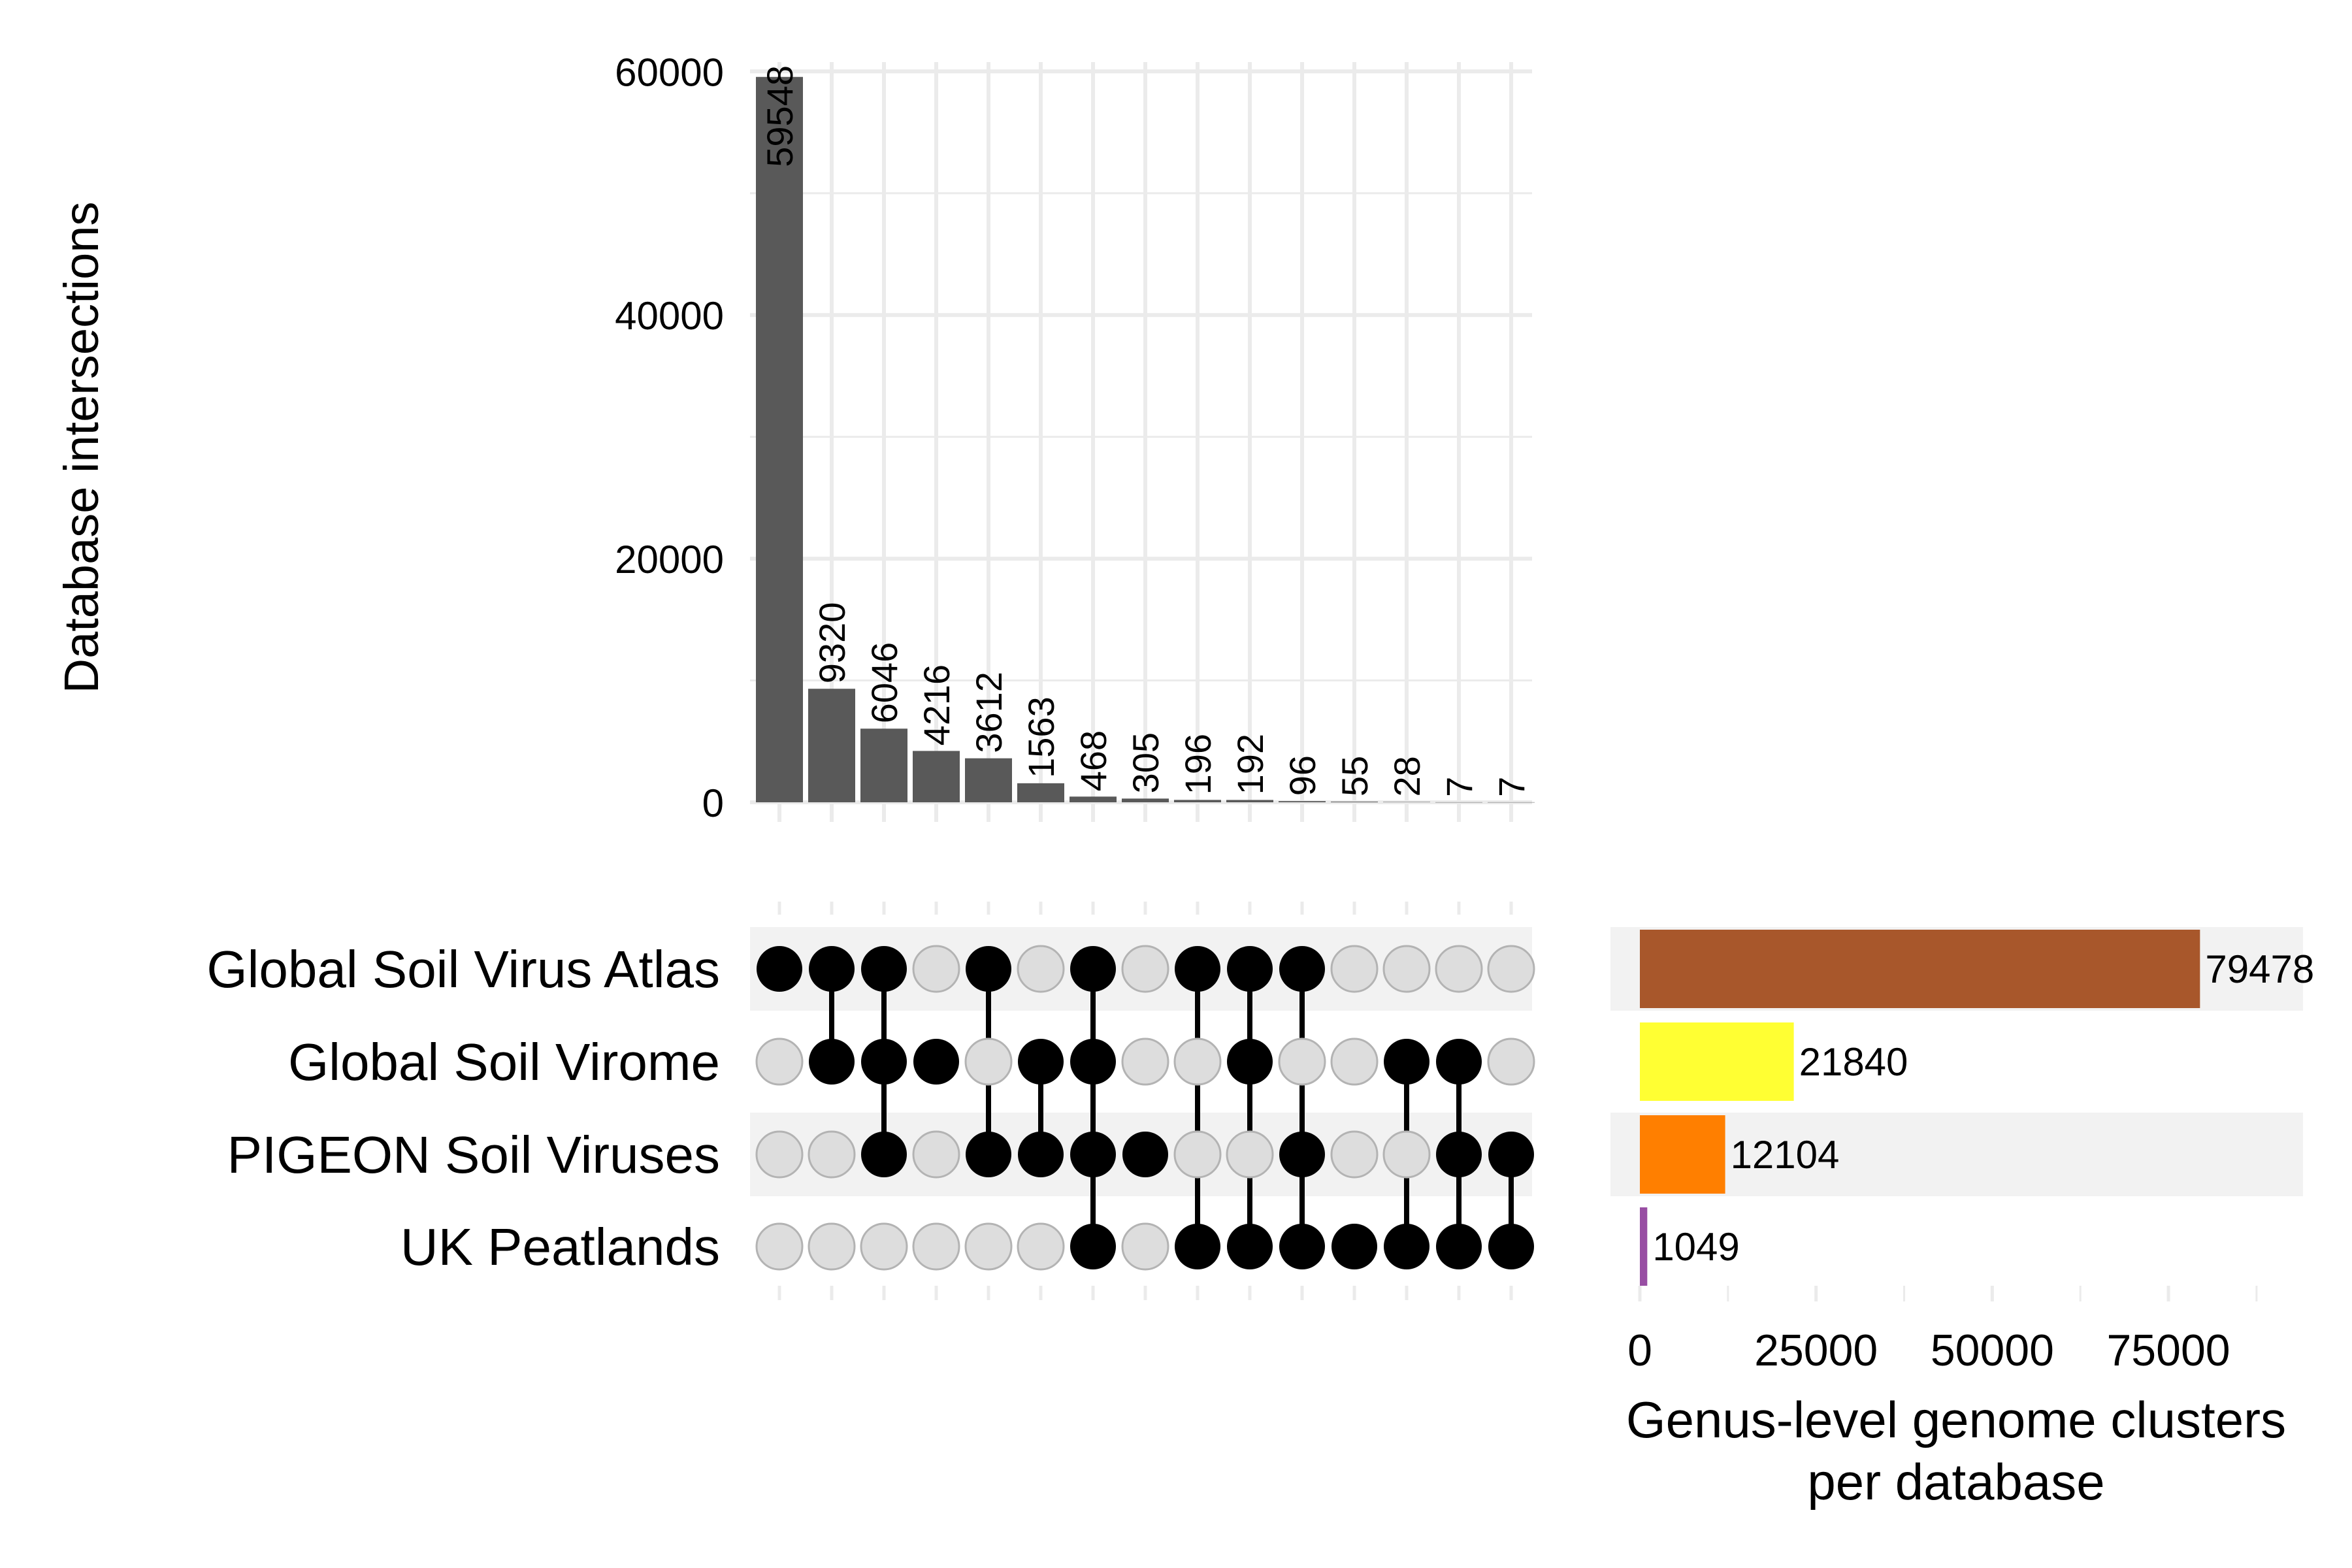  Describe the element at coordinates (1250, 764) in the screenshot. I see `intersection-bar-label: 192` at that location.